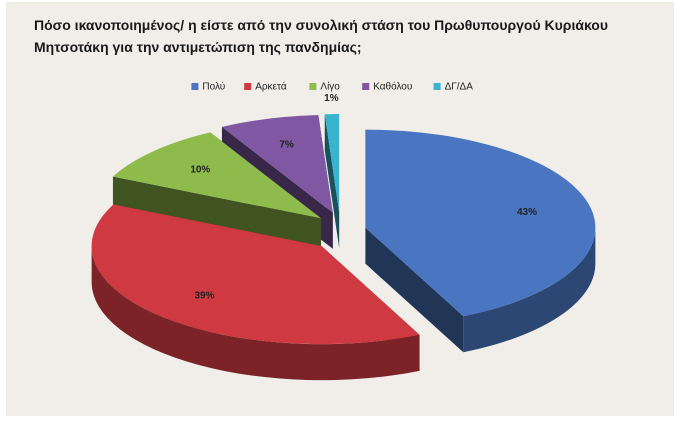 The width and height of the screenshot is (684, 435). I want to click on legend-label: Καθόλου, so click(392, 87).